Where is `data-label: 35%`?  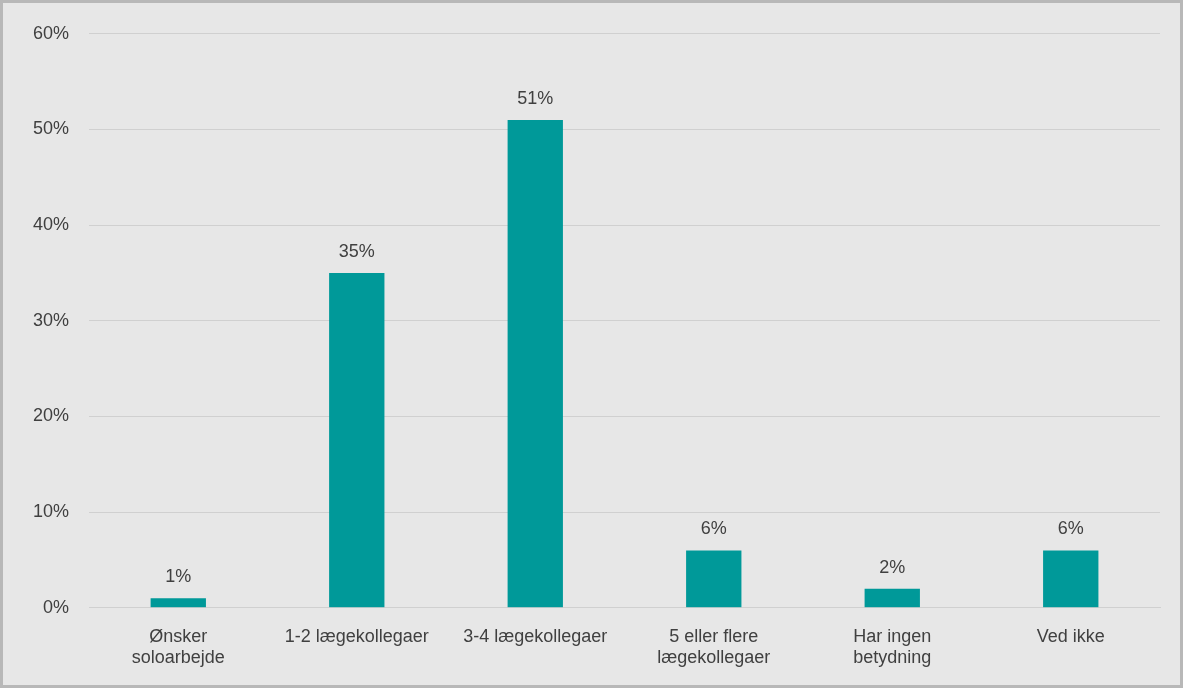 data-label: 35% is located at coordinates (356, 250).